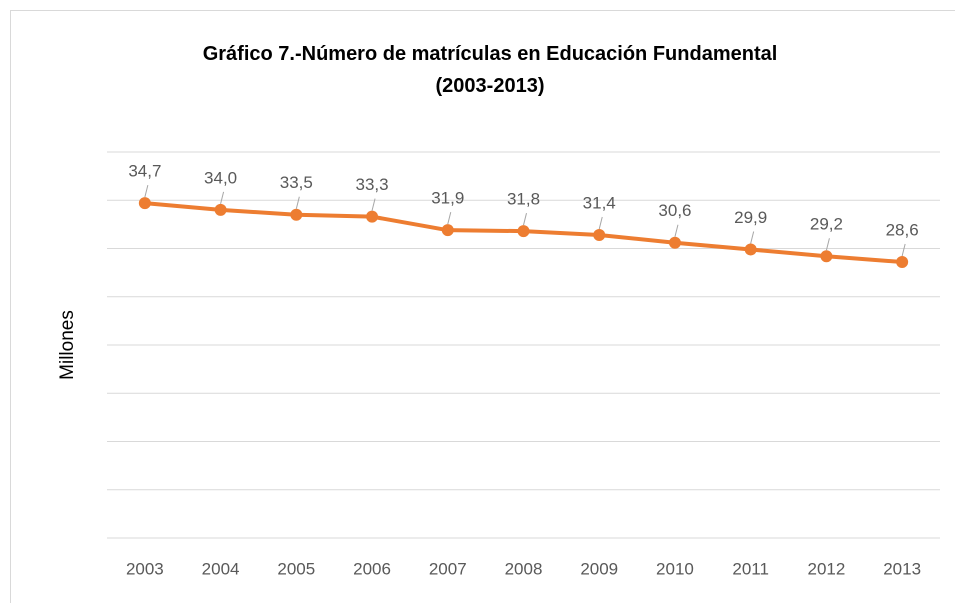  Describe the element at coordinates (448, 568) in the screenshot. I see `x-tick-label: 2007` at that location.